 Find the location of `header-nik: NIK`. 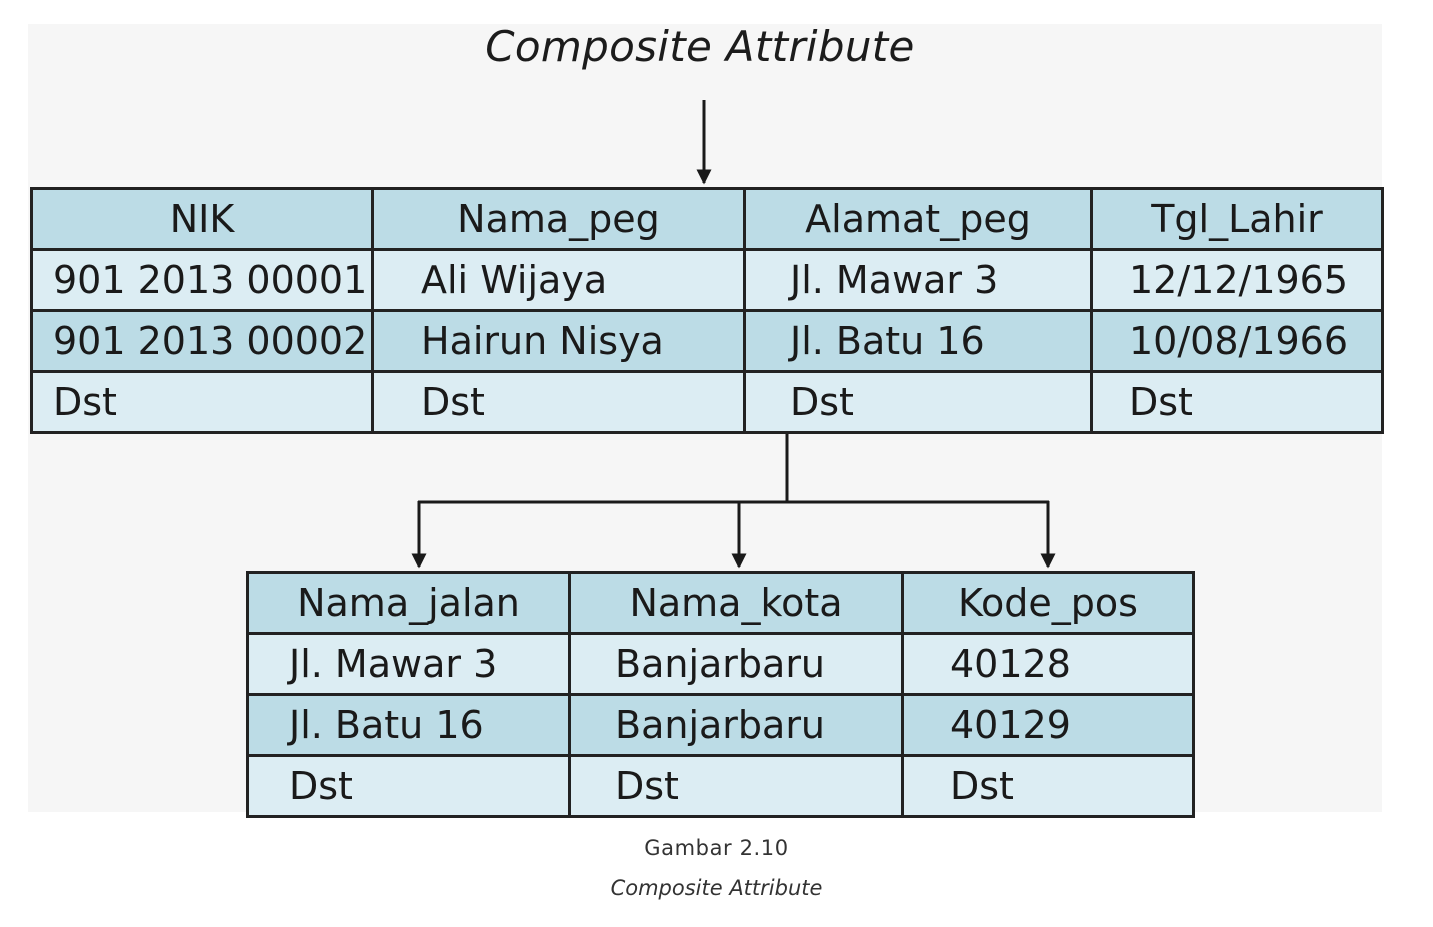

header-nik: NIK is located at coordinates (202, 219).